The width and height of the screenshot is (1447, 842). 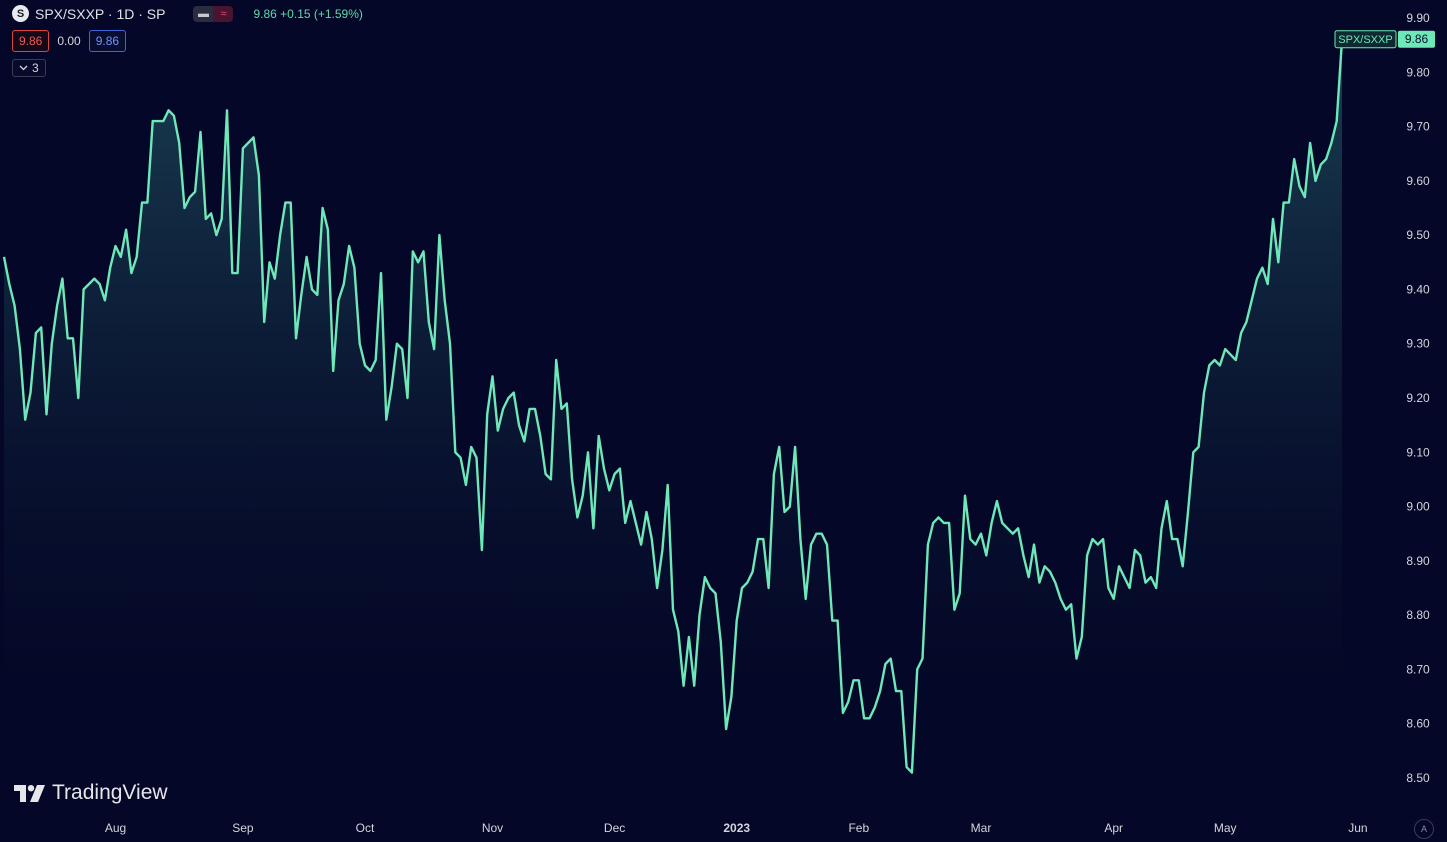 I want to click on compare-style-icon: ≈, so click(x=223, y=13).